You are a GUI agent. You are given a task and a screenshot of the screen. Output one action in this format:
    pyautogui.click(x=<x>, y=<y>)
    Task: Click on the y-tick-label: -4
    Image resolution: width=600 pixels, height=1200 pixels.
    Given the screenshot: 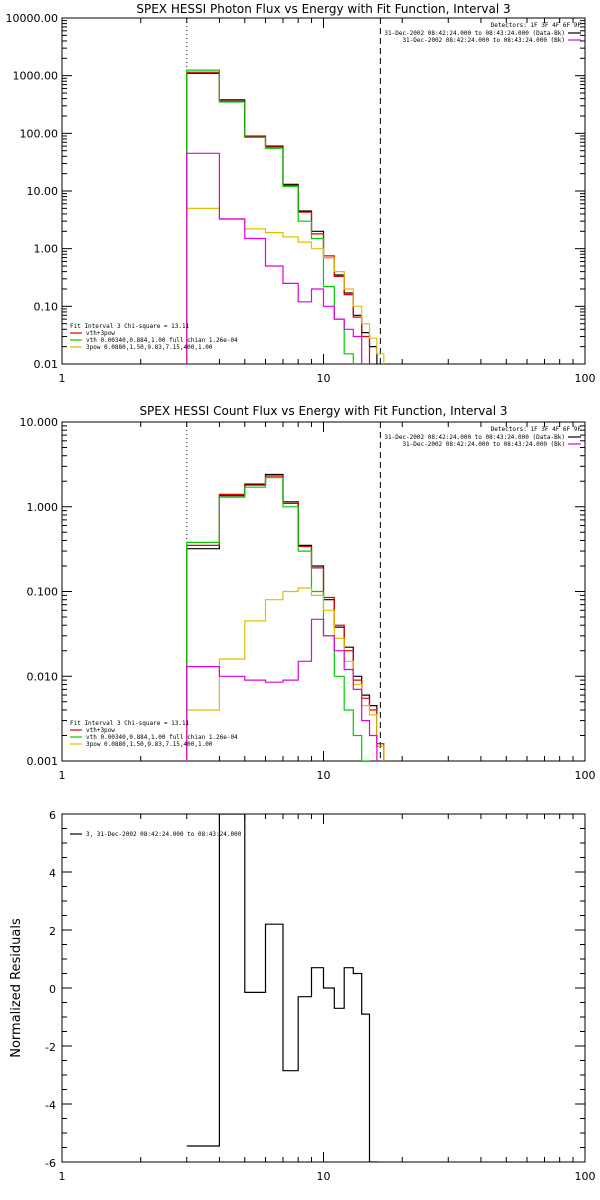 What is the action you would take?
    pyautogui.click(x=50, y=1105)
    